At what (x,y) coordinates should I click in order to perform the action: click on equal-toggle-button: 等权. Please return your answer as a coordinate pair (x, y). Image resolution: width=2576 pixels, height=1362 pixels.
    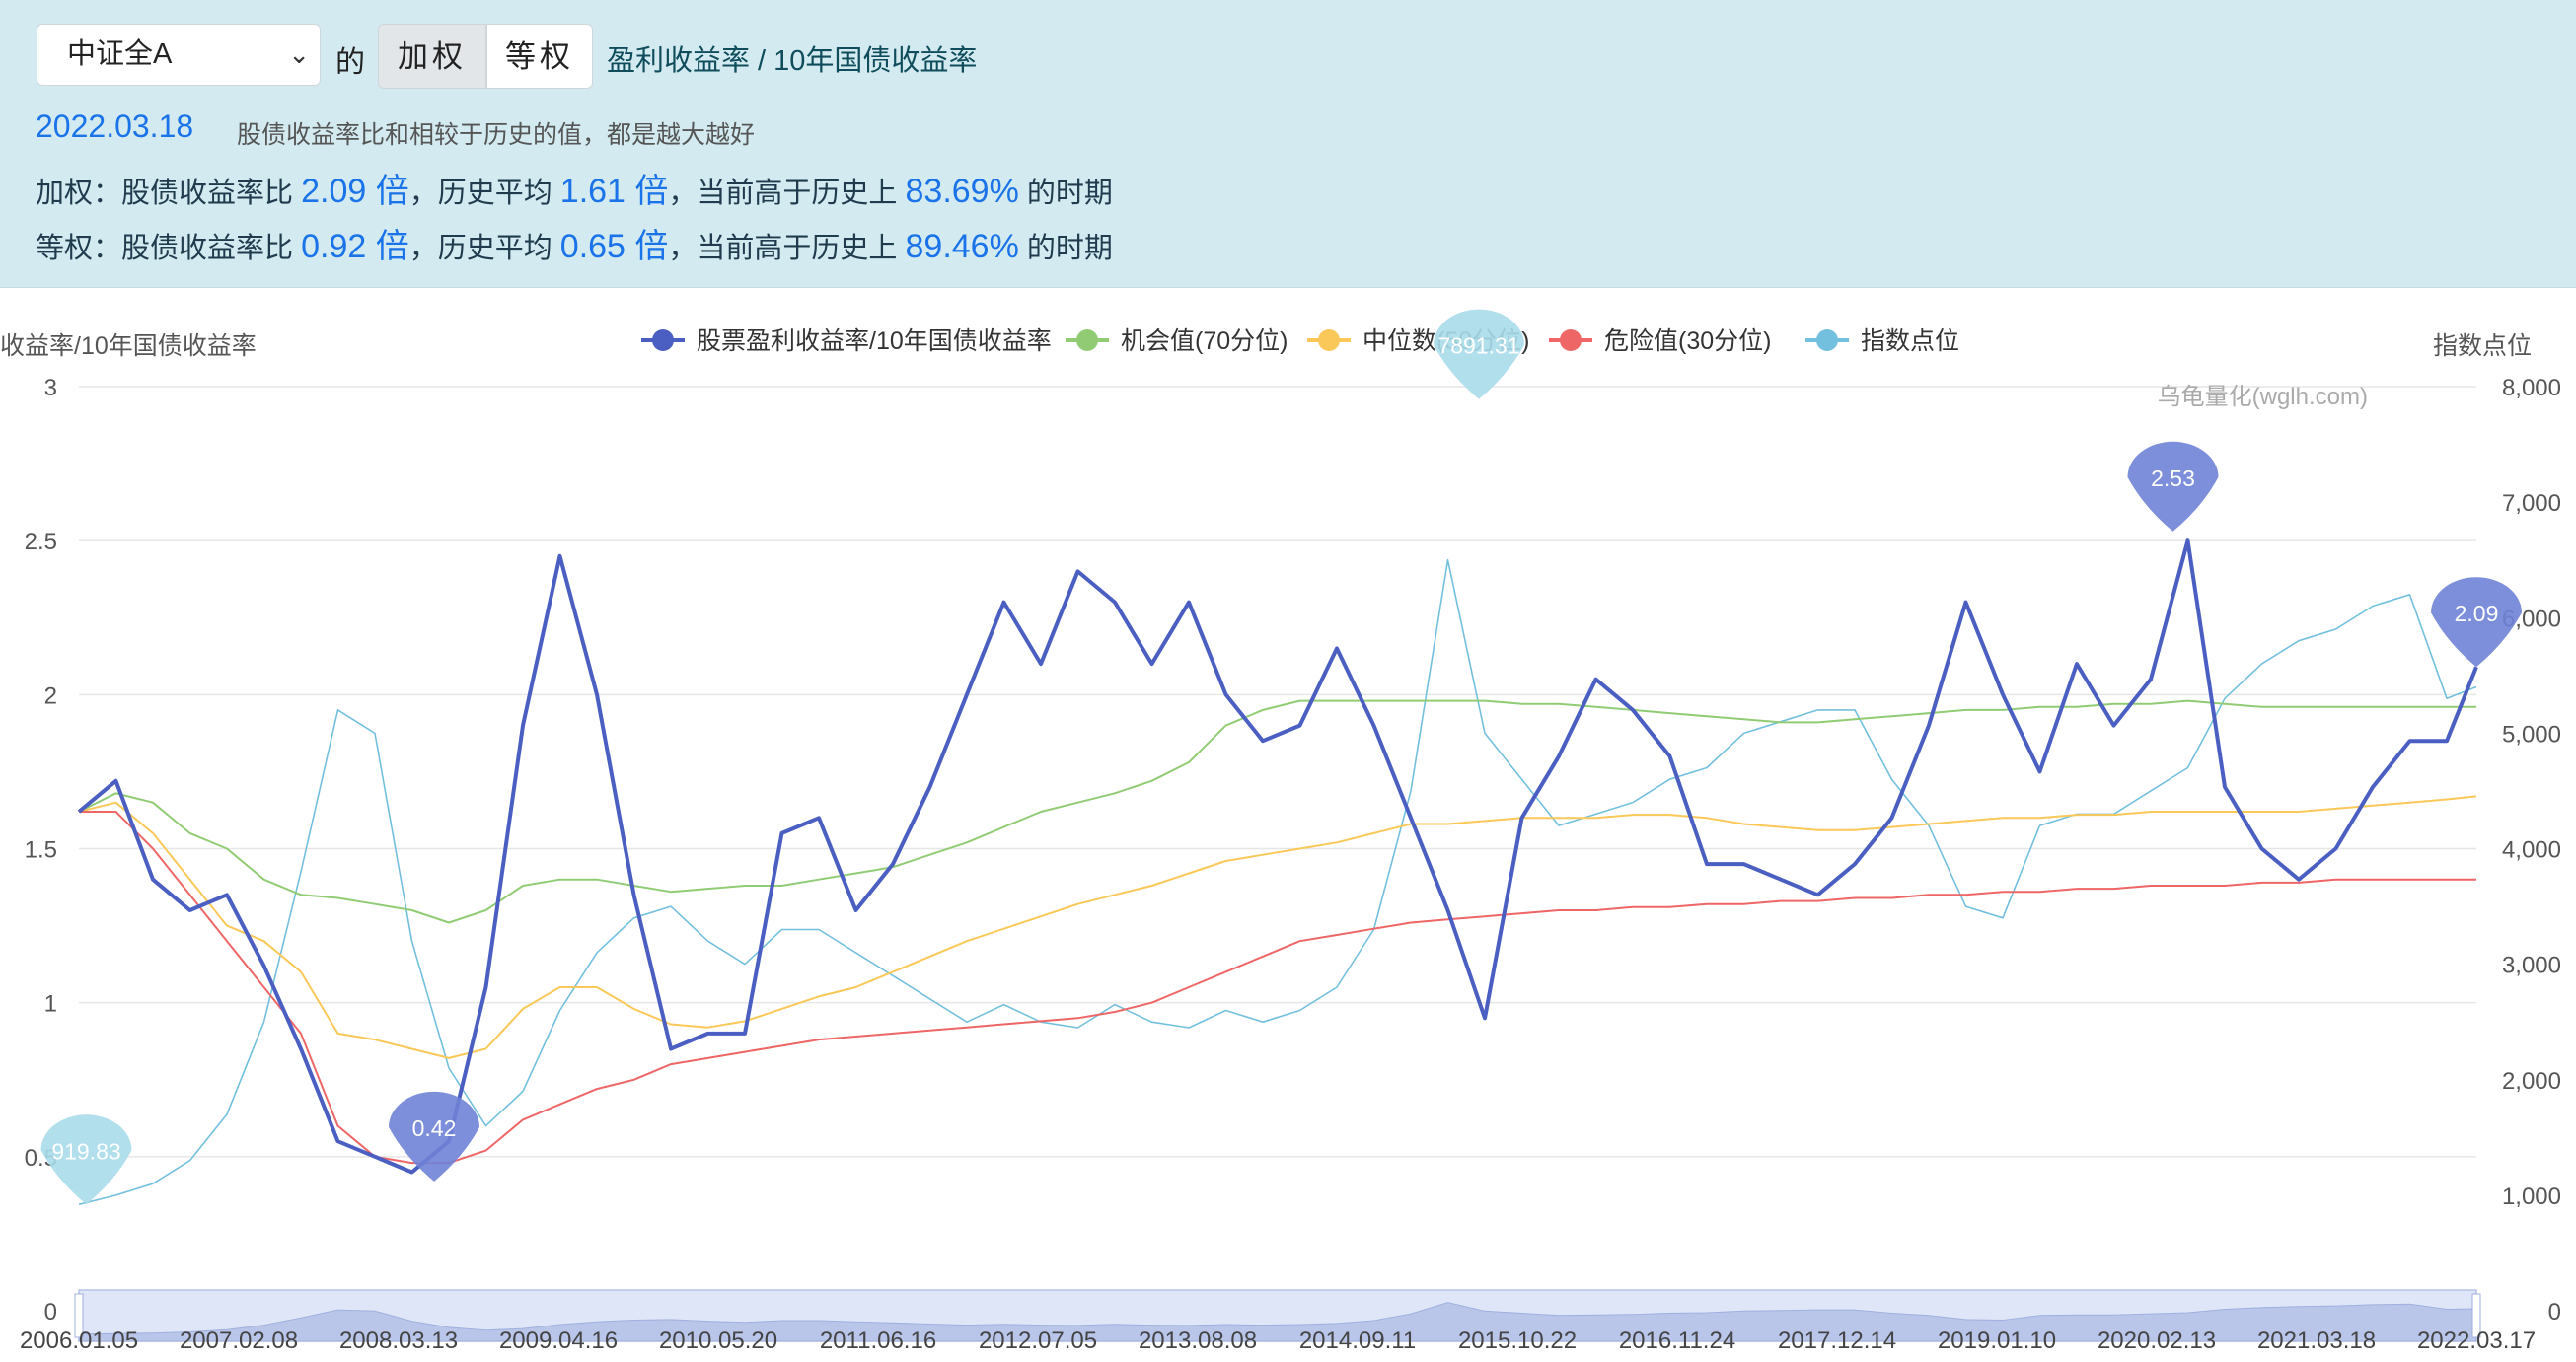
    Looking at the image, I should click on (539, 56).